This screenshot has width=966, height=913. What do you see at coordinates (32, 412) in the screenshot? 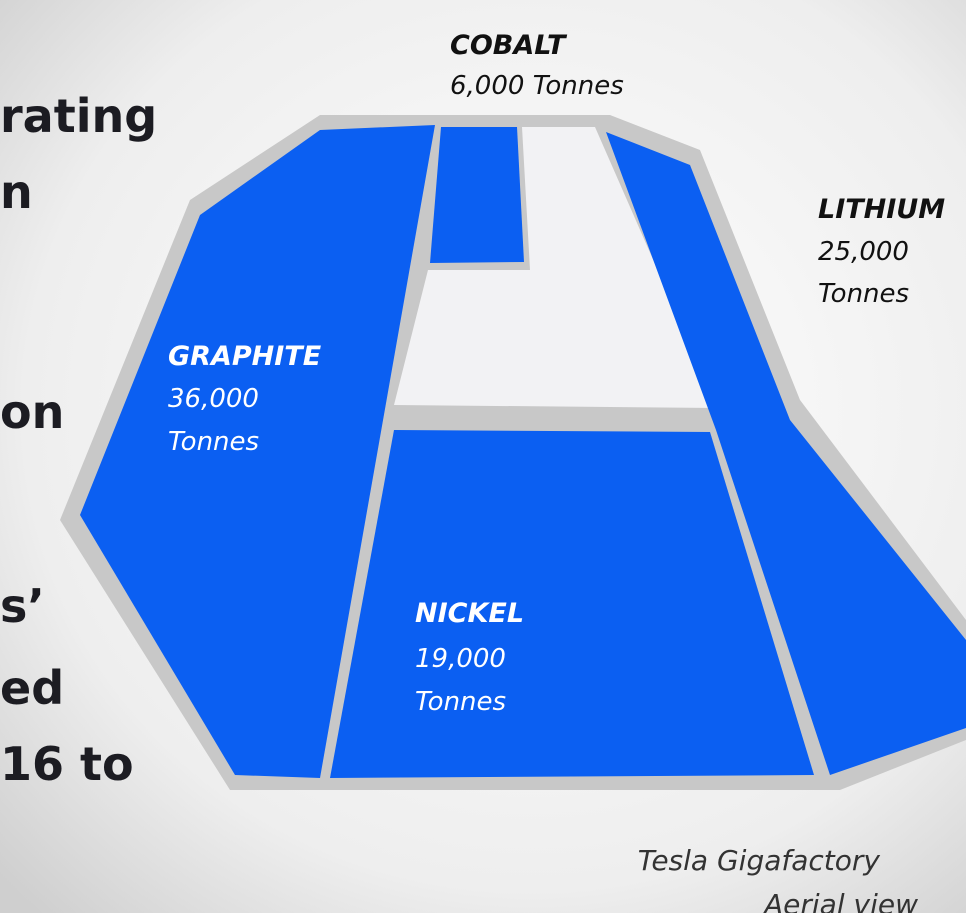
I see `side-line: on` at bounding box center [32, 412].